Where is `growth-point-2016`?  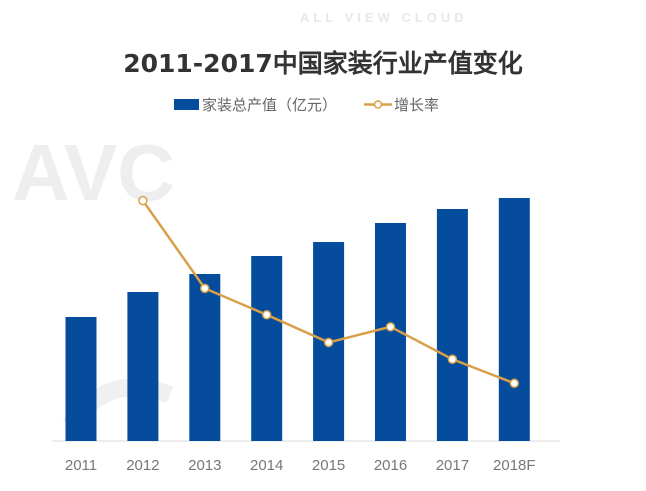 growth-point-2016 is located at coordinates (390, 327).